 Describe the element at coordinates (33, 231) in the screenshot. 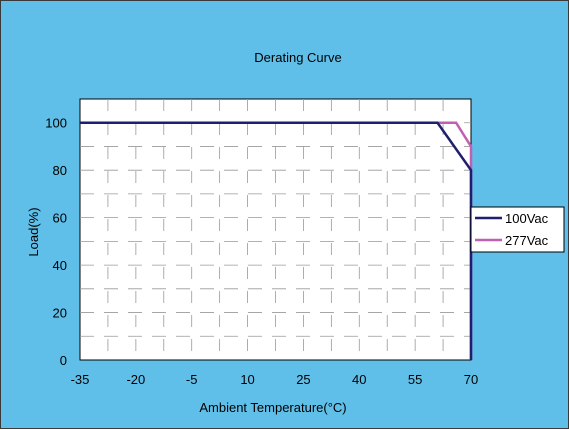

I see `y-axis-label: Load(%)` at that location.